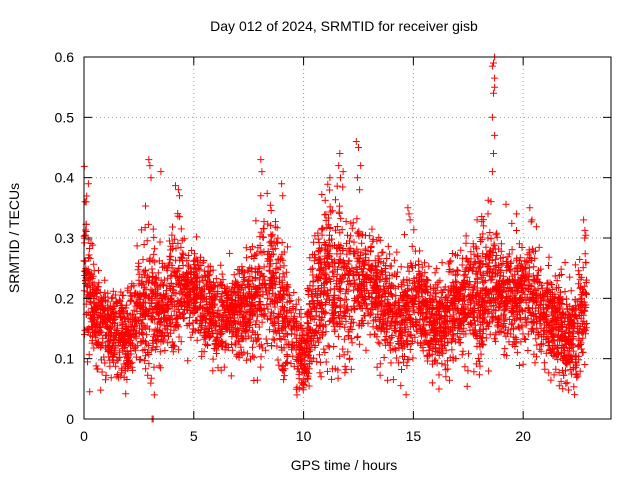 The width and height of the screenshot is (640, 480). I want to click on y-tick-label: 0.3, so click(65, 238).